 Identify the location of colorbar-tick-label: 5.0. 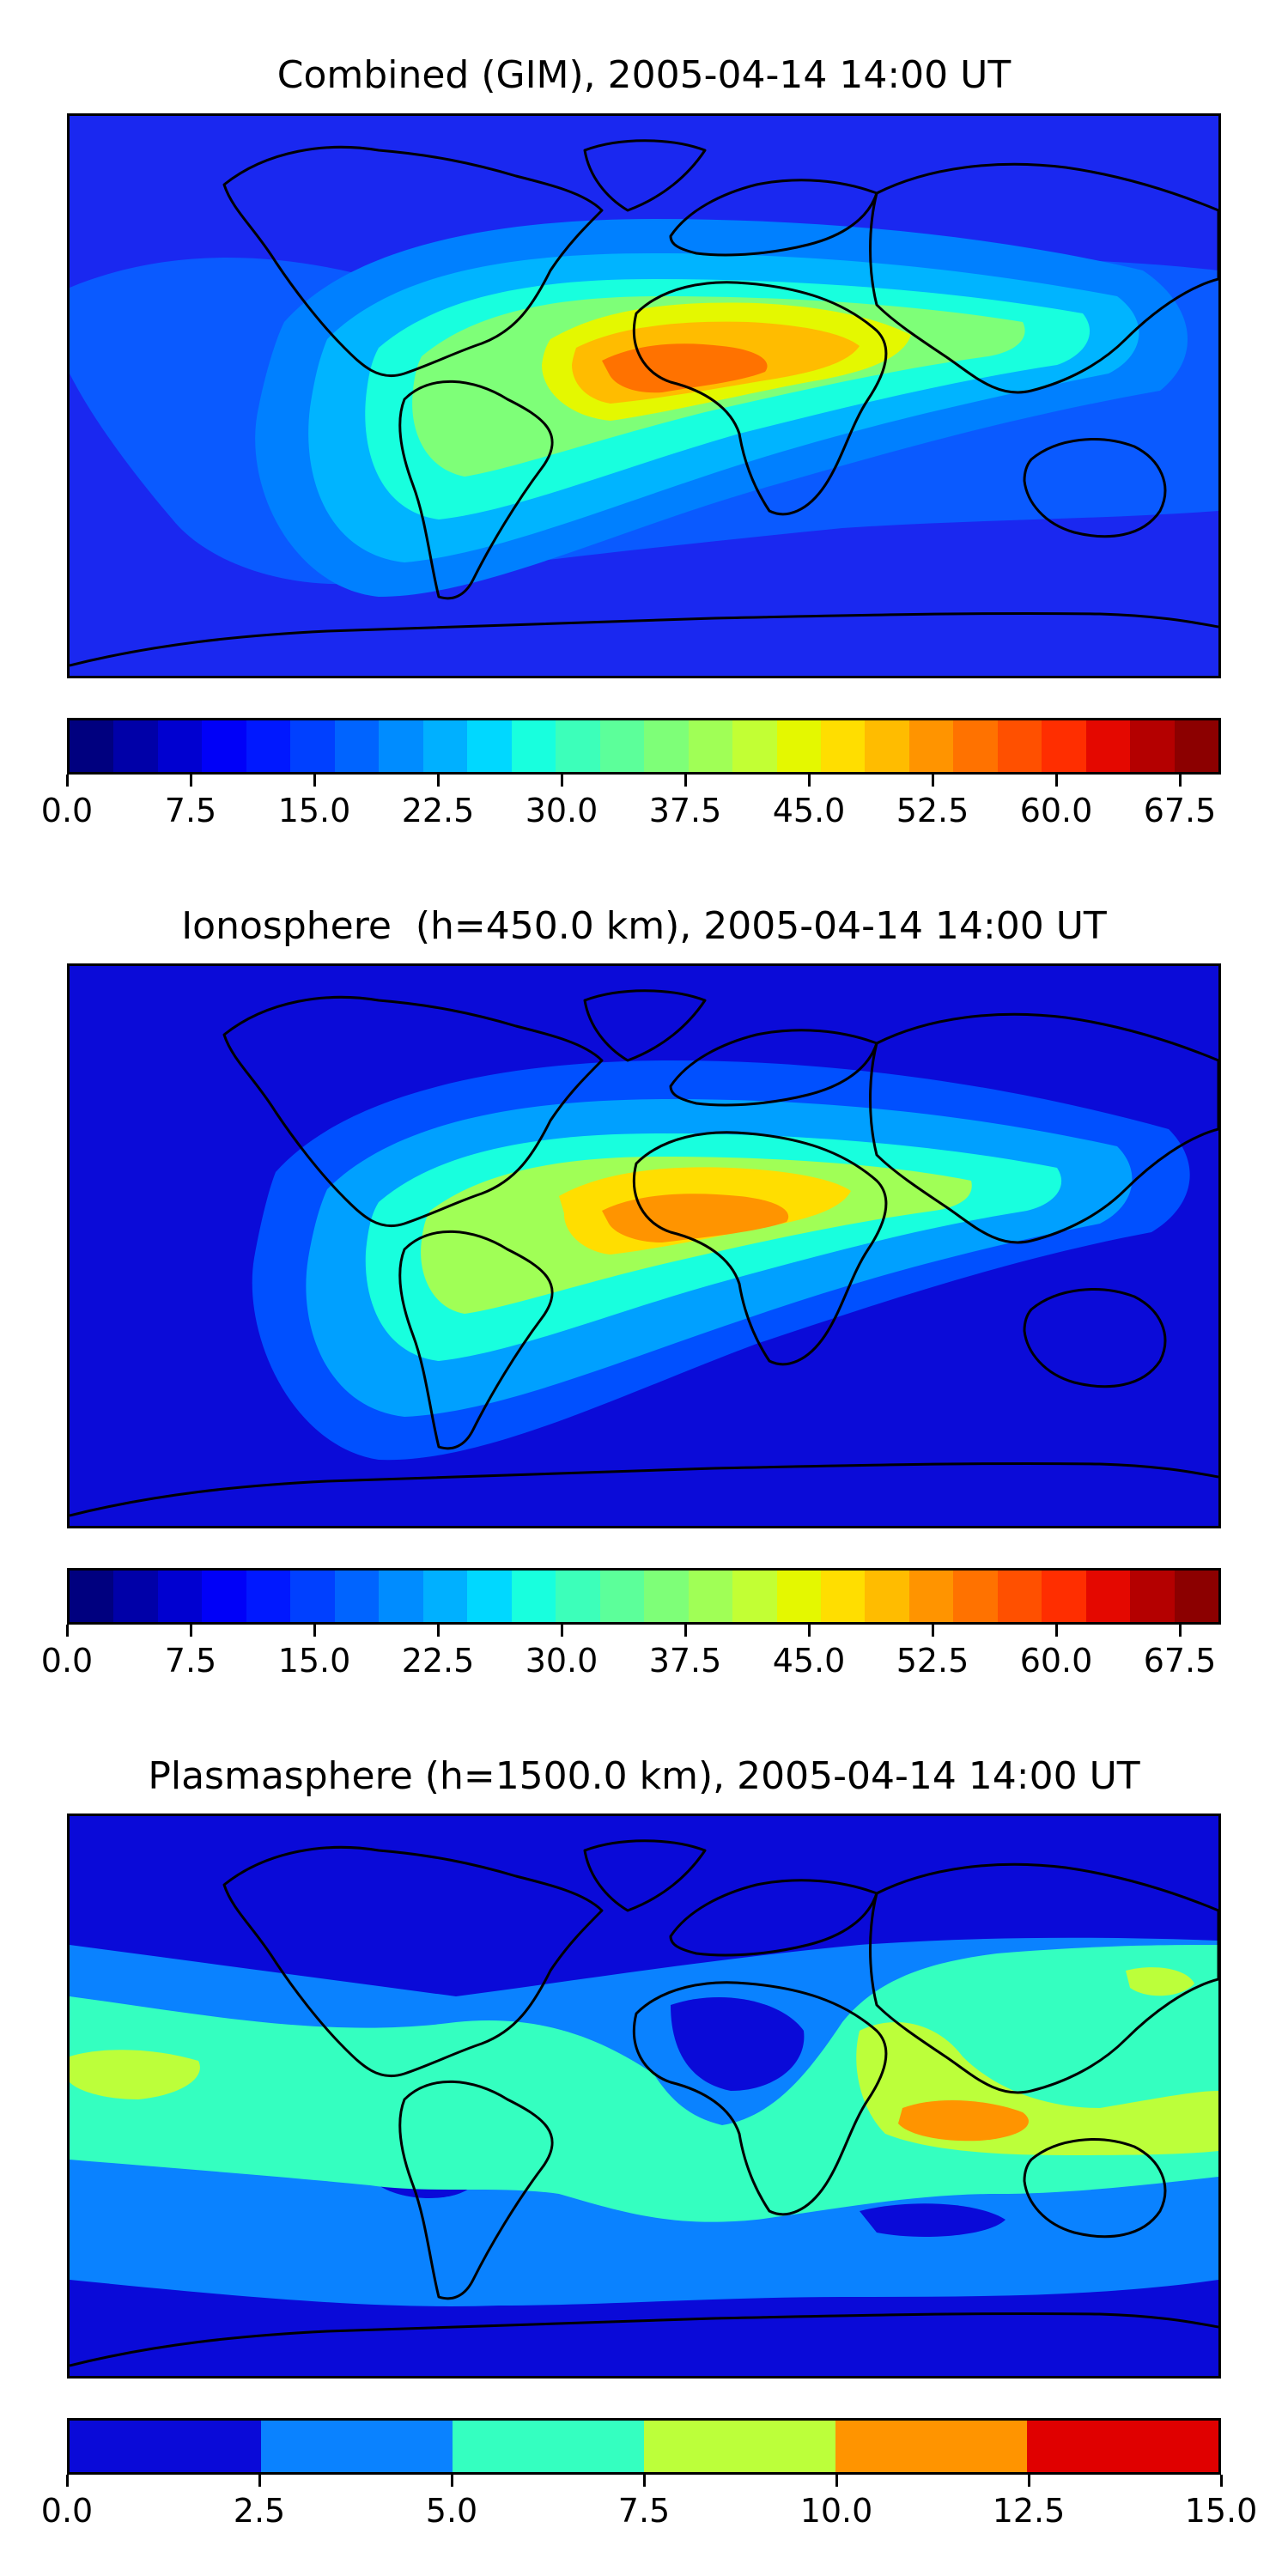
(452, 2511).